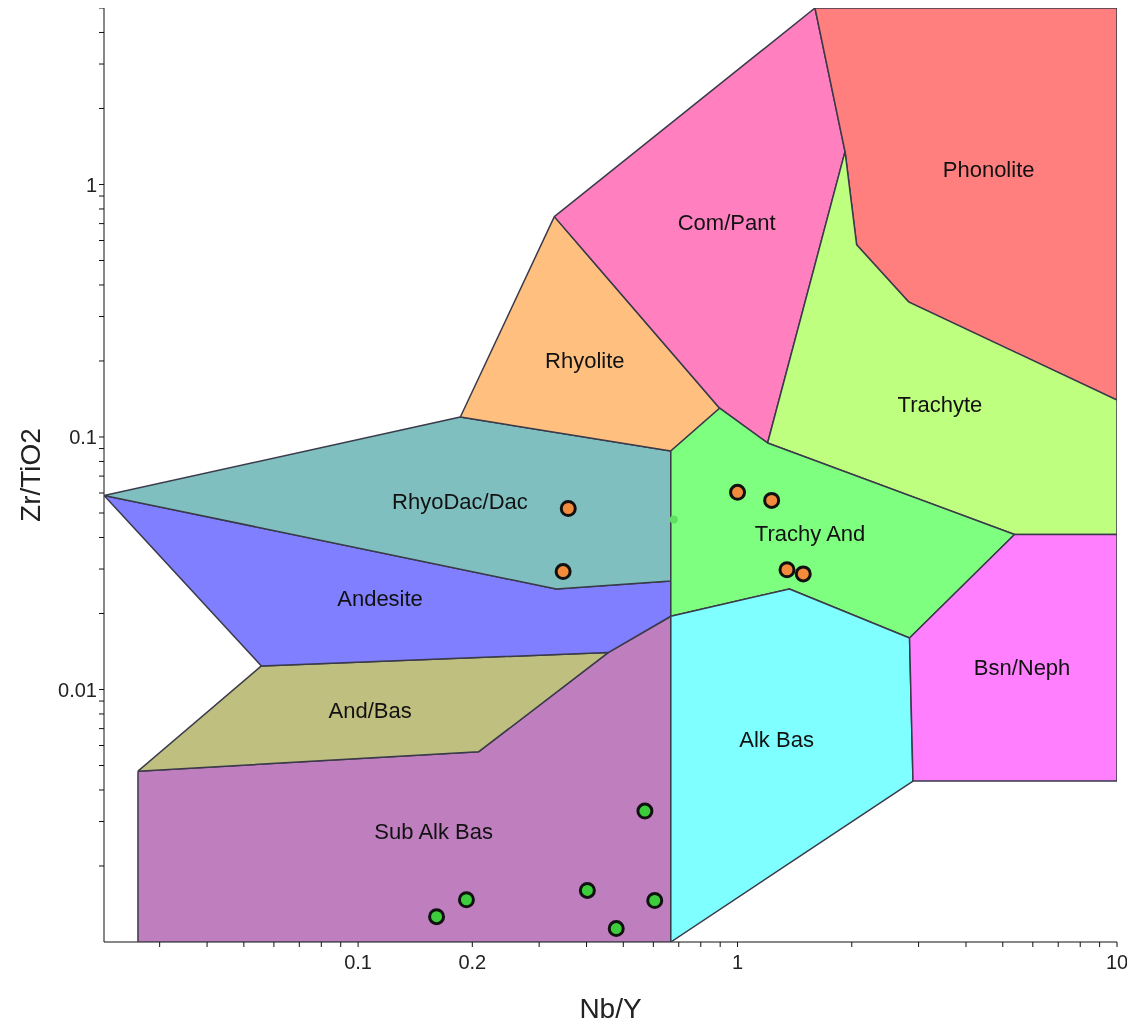 The width and height of the screenshot is (1135, 1027). What do you see at coordinates (726, 223) in the screenshot?
I see `series-label: Com/Pant` at bounding box center [726, 223].